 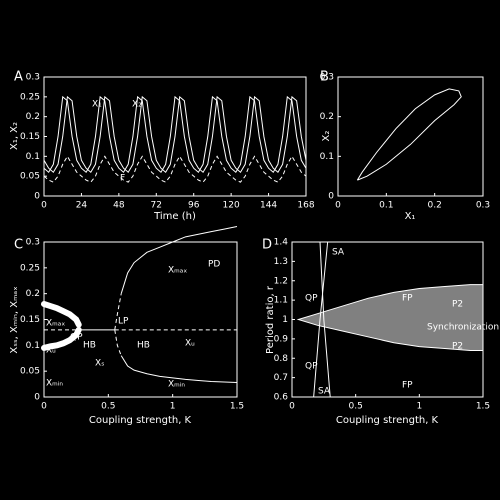 I want to click on x-tick-label: 168, so click(x=305, y=206).